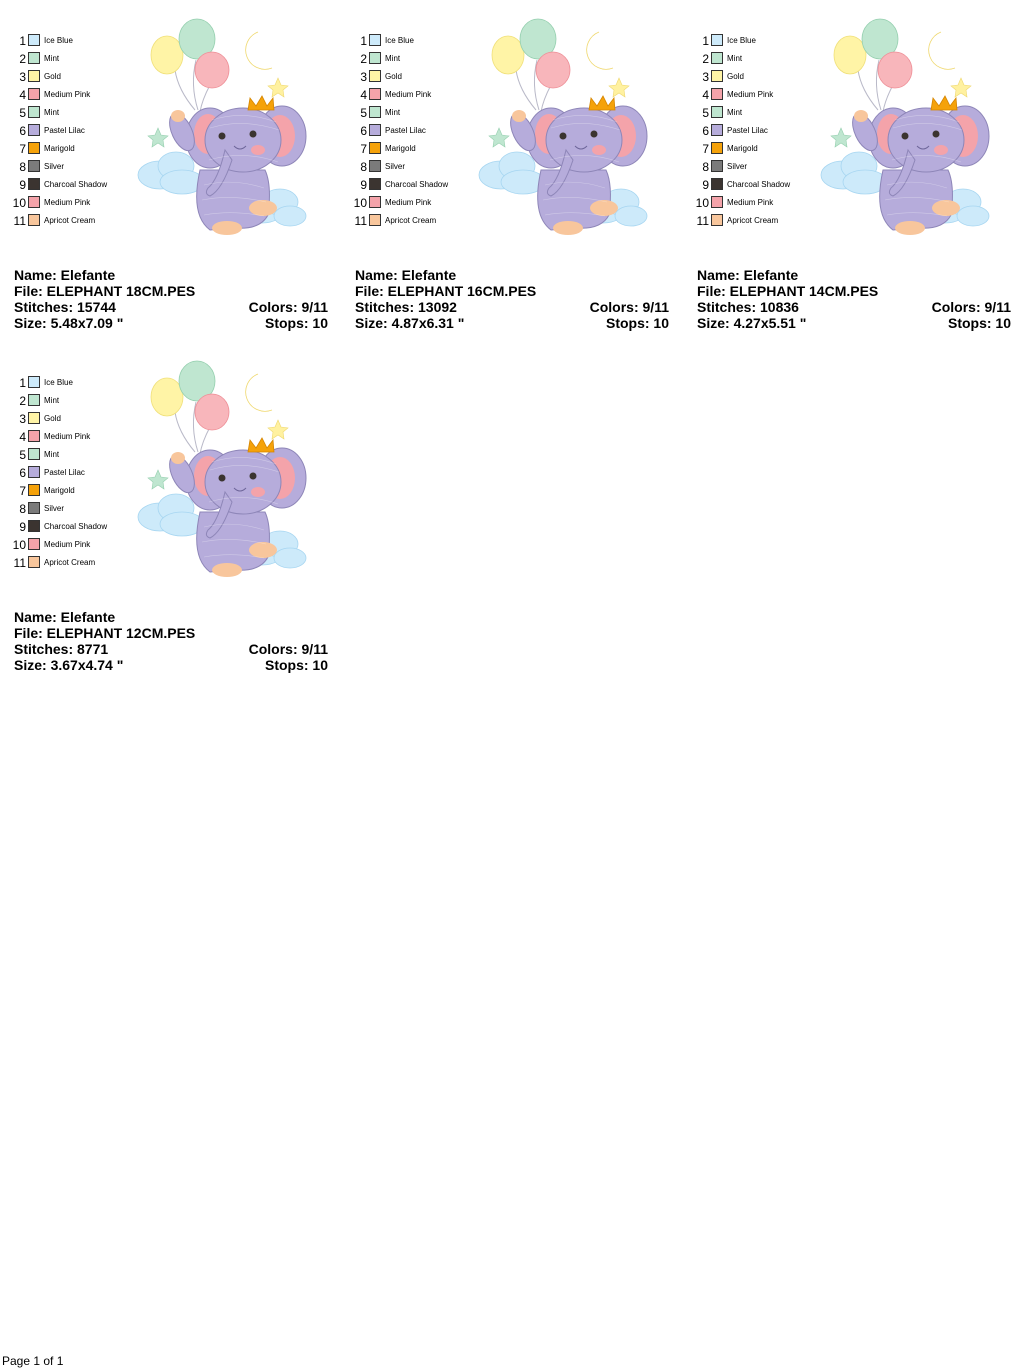 The width and height of the screenshot is (1024, 1370). I want to click on thread-color-row: 10 Medium Pink, so click(401, 203).